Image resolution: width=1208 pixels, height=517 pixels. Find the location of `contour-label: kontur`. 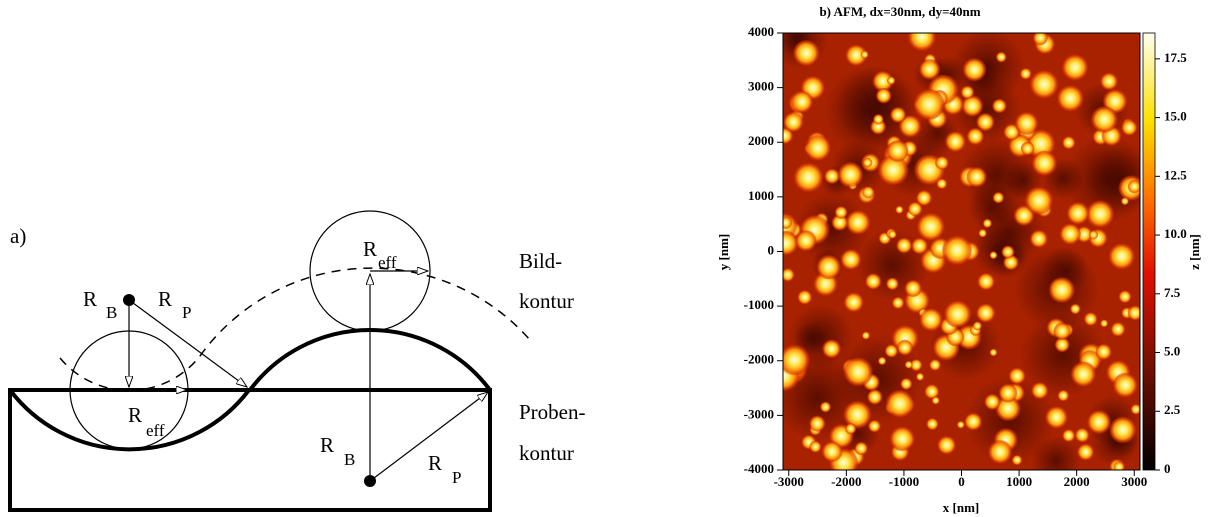

contour-label: kontur is located at coordinates (546, 301).